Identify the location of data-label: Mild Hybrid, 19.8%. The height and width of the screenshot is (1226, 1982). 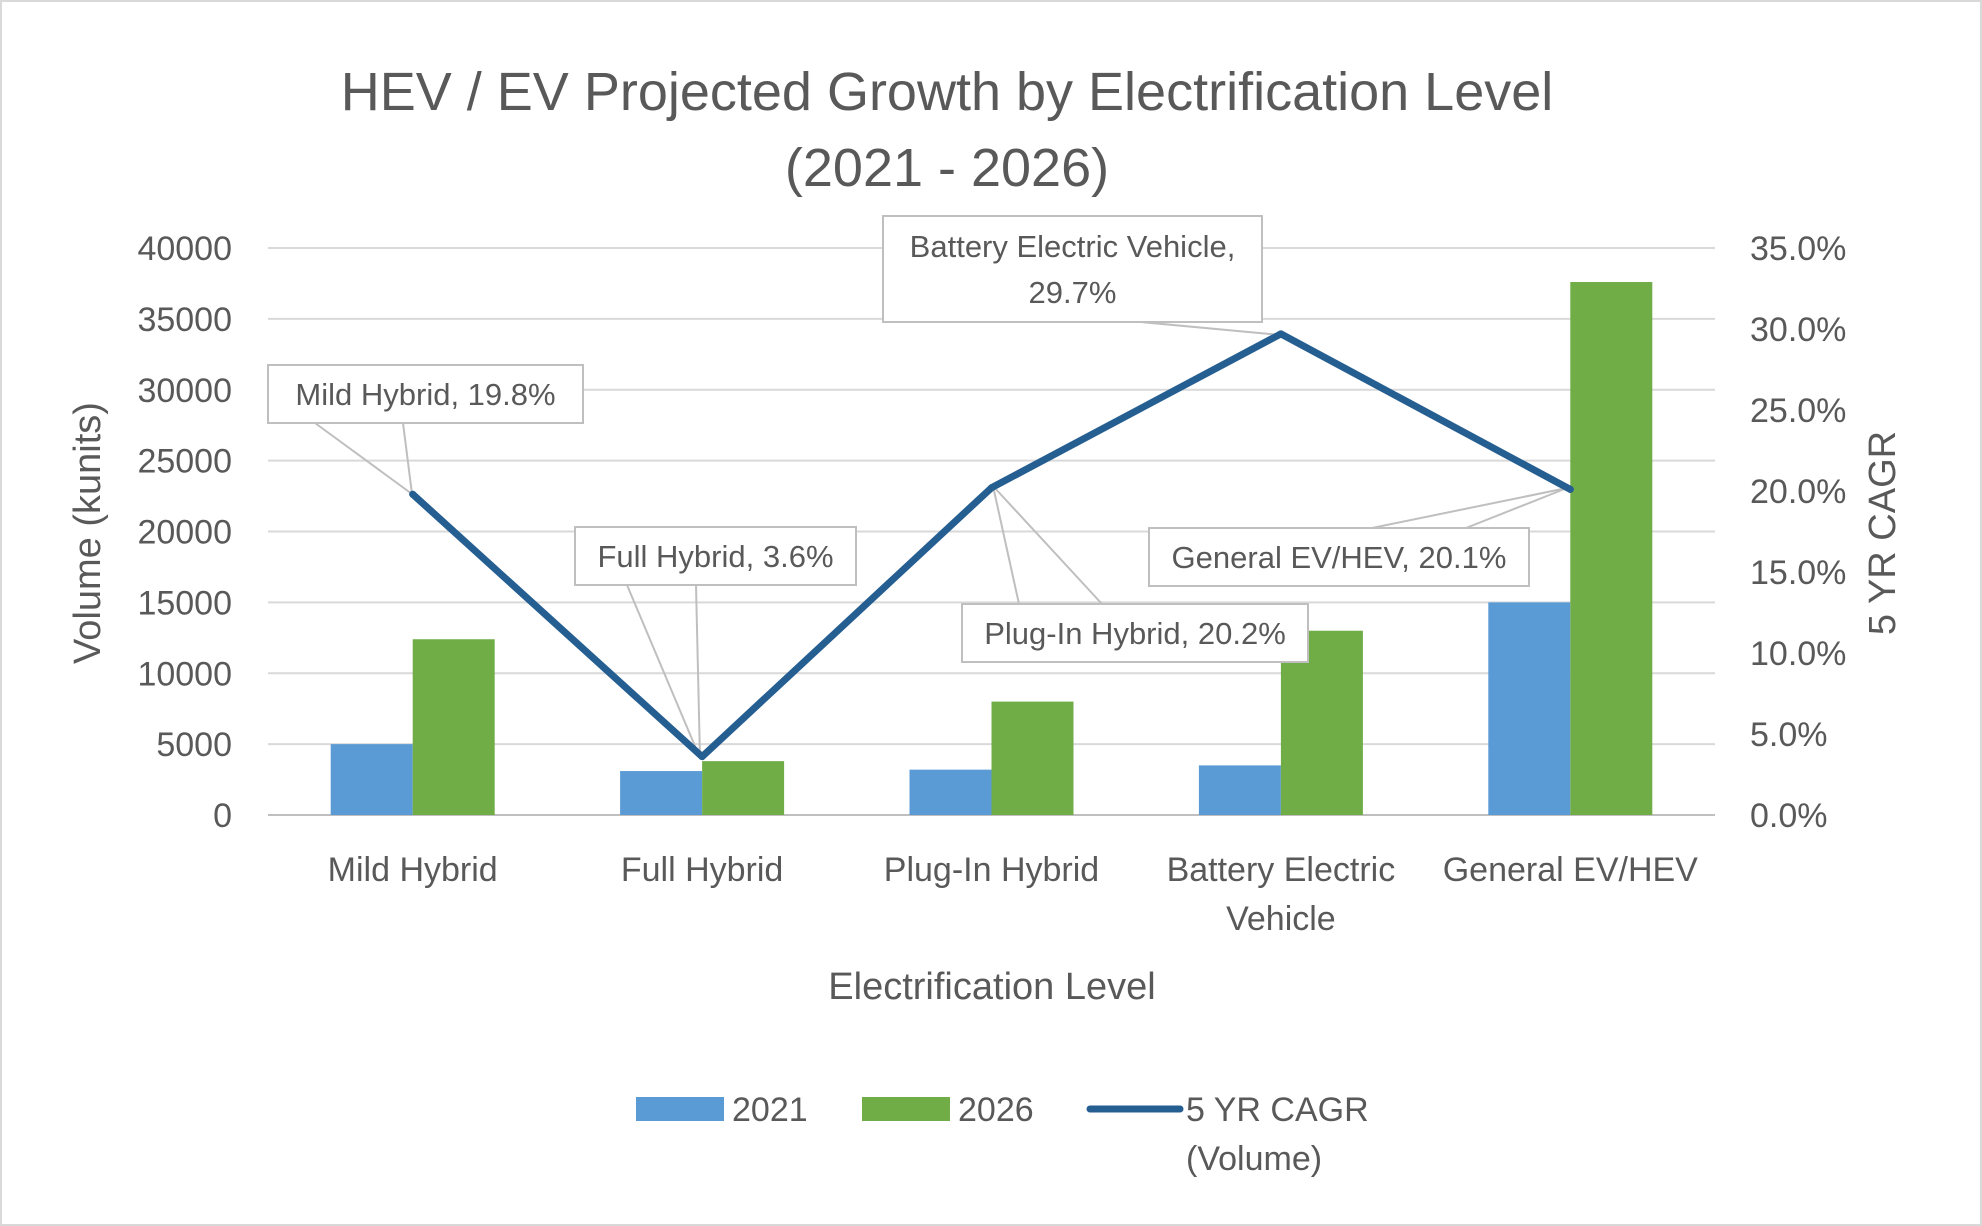
(425, 394).